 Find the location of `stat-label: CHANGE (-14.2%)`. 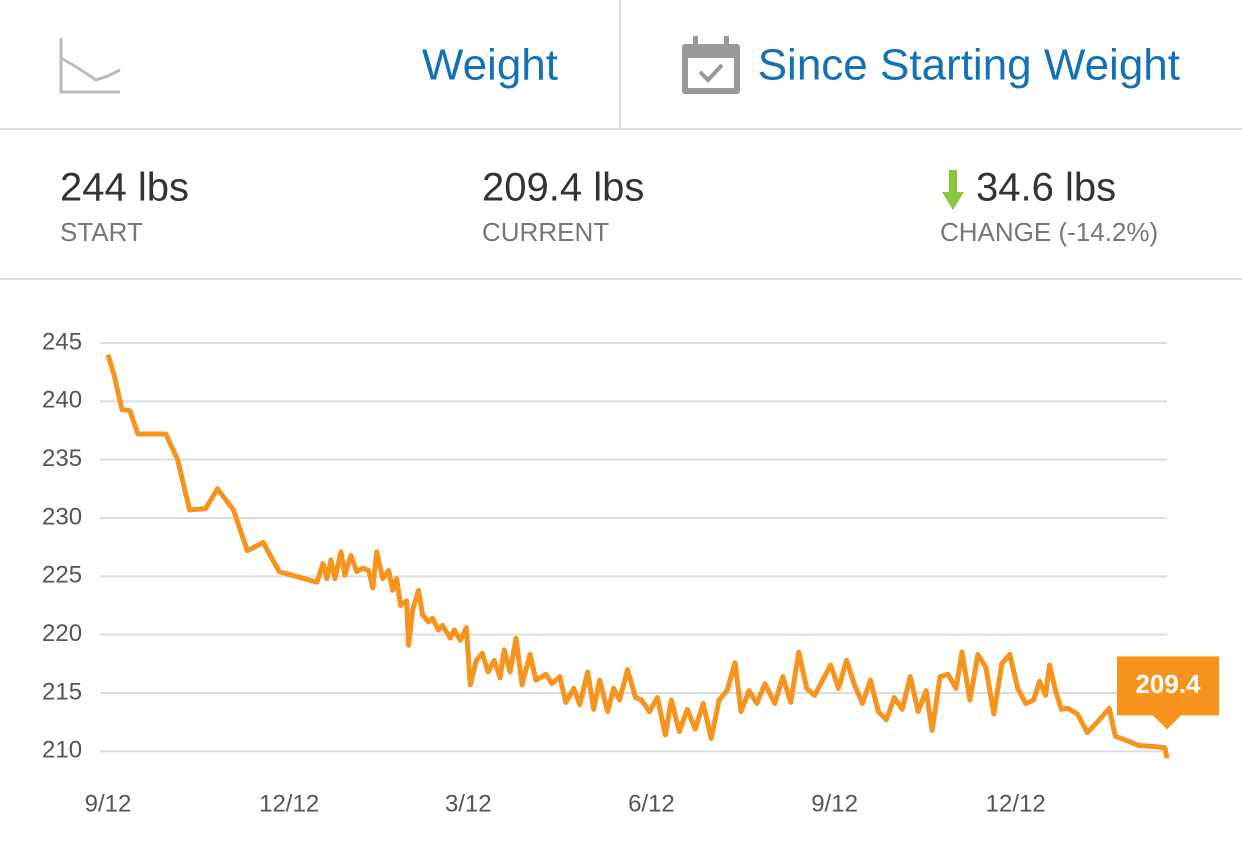

stat-label: CHANGE (-14.2%) is located at coordinates (1049, 232).